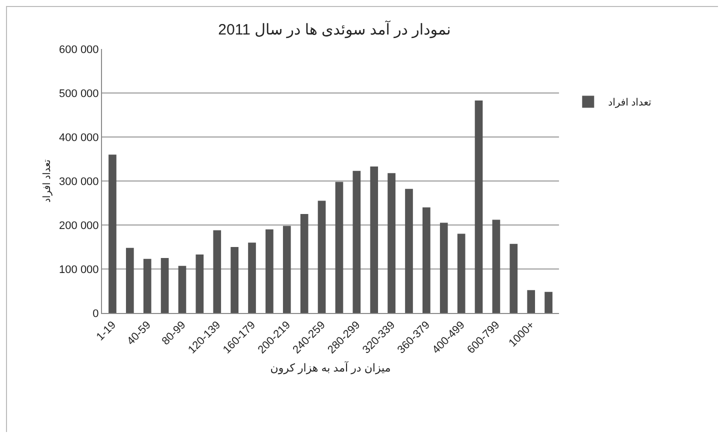 Image resolution: width=727 pixels, height=441 pixels. What do you see at coordinates (95, 314) in the screenshot?
I see `y-tick-label: 0` at bounding box center [95, 314].